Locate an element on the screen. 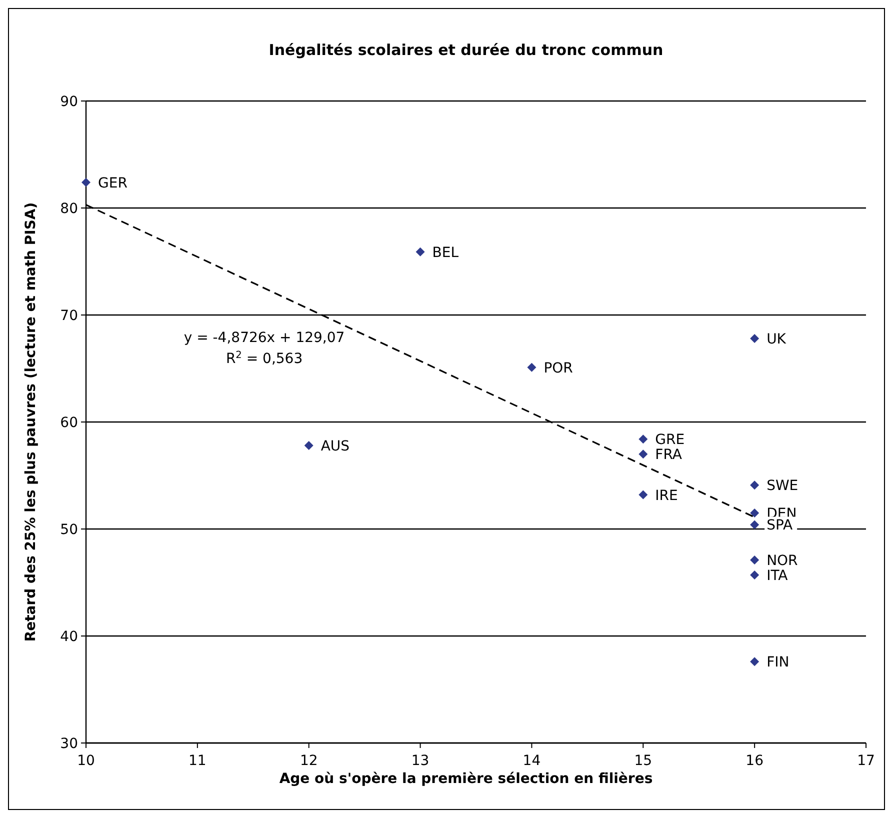 The image size is (893, 818). y-tick-label: 30 is located at coordinates (69, 744).